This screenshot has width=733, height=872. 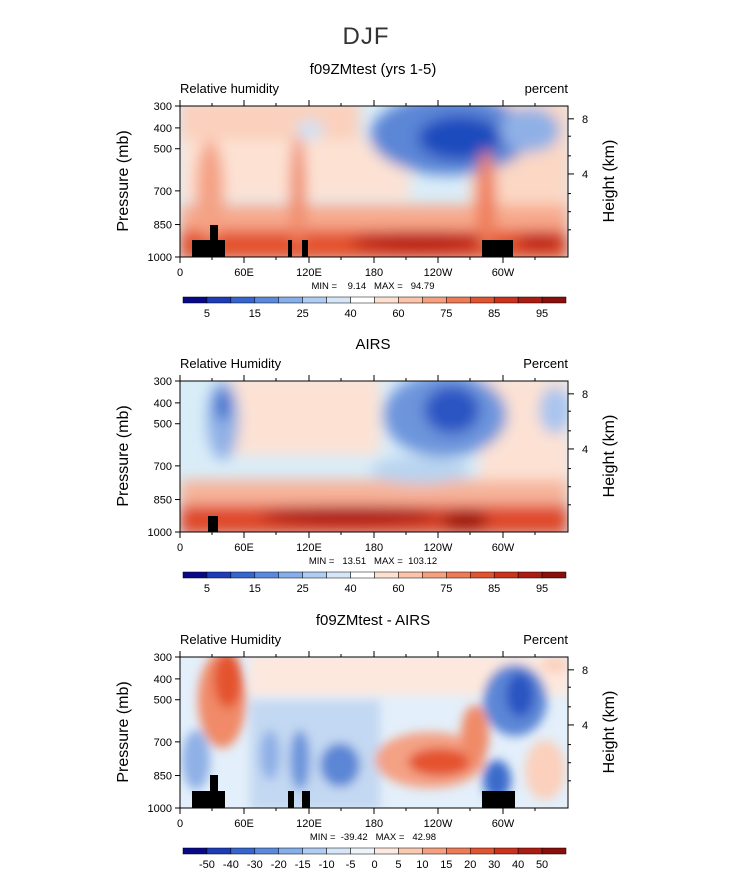 I want to click on dry-tongue-center, so click(x=420, y=470).